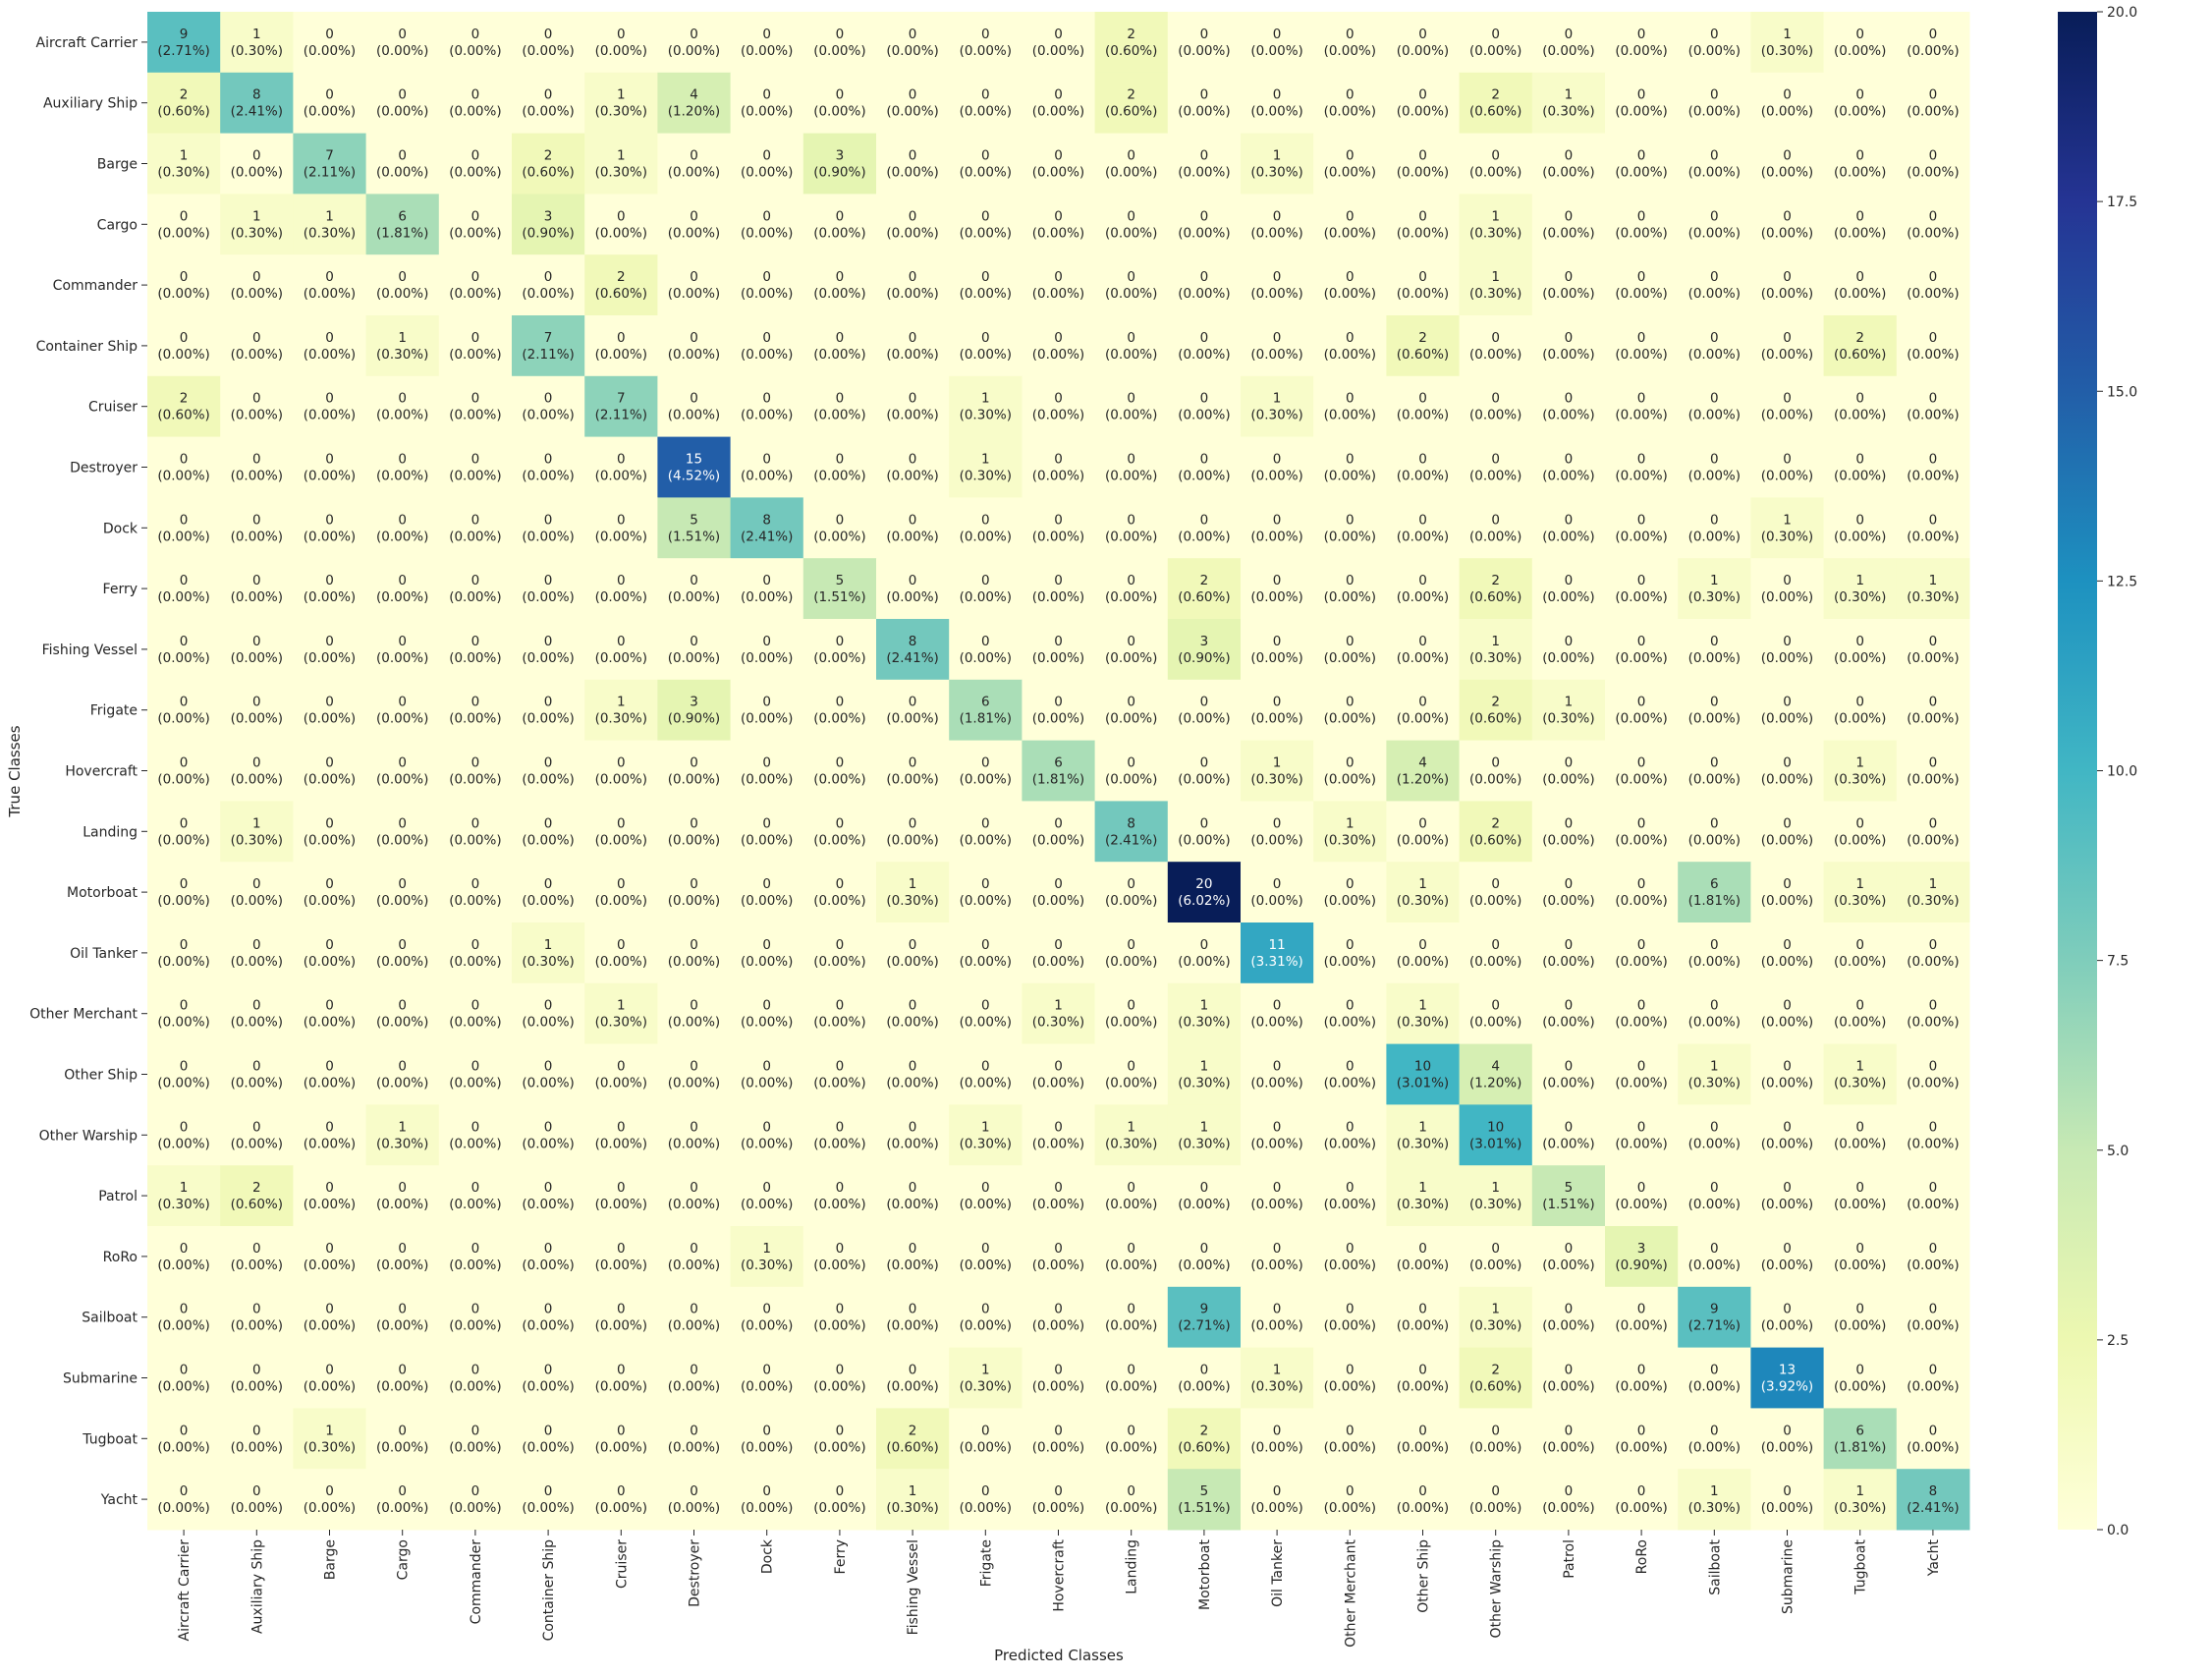  What do you see at coordinates (1131, 823) in the screenshot?
I see `cell-count-label: 8` at bounding box center [1131, 823].